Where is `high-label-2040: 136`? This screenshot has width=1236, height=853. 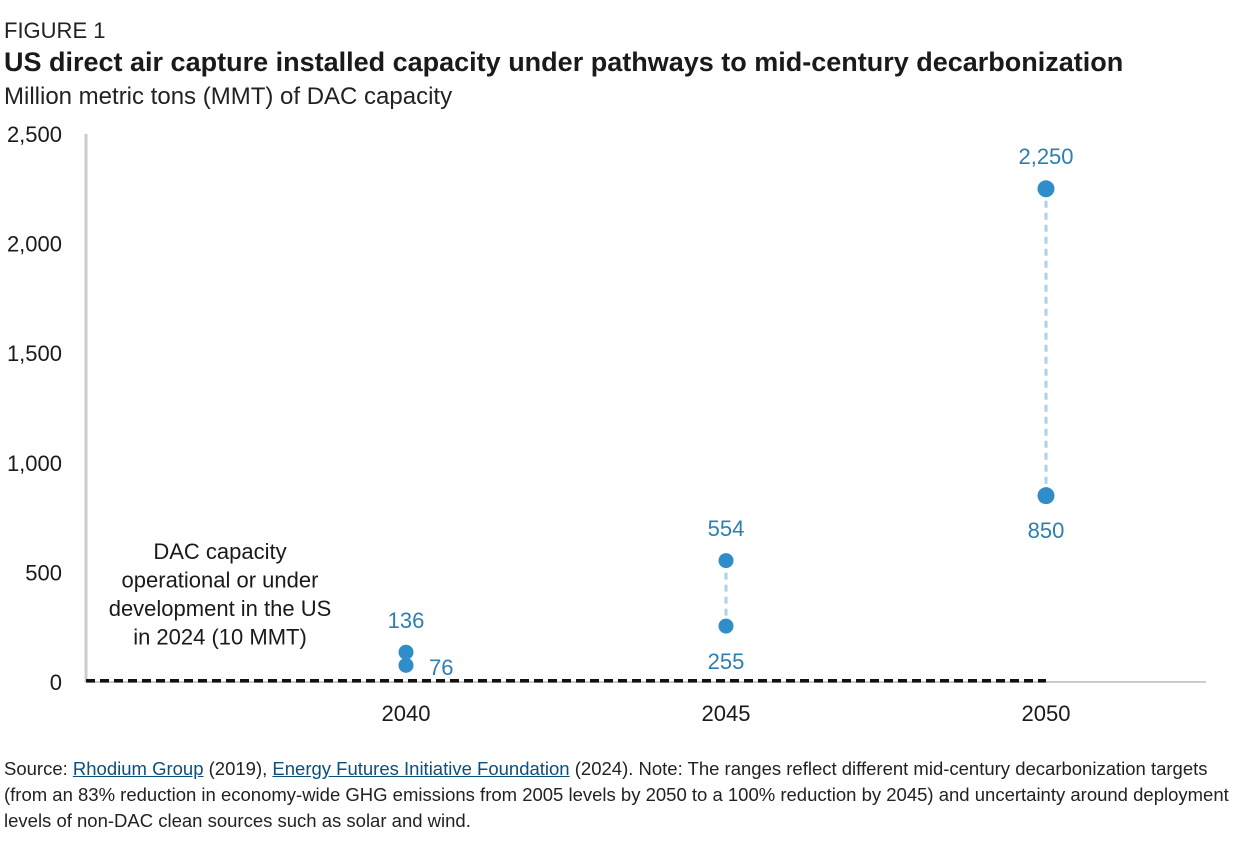
high-label-2040: 136 is located at coordinates (406, 620).